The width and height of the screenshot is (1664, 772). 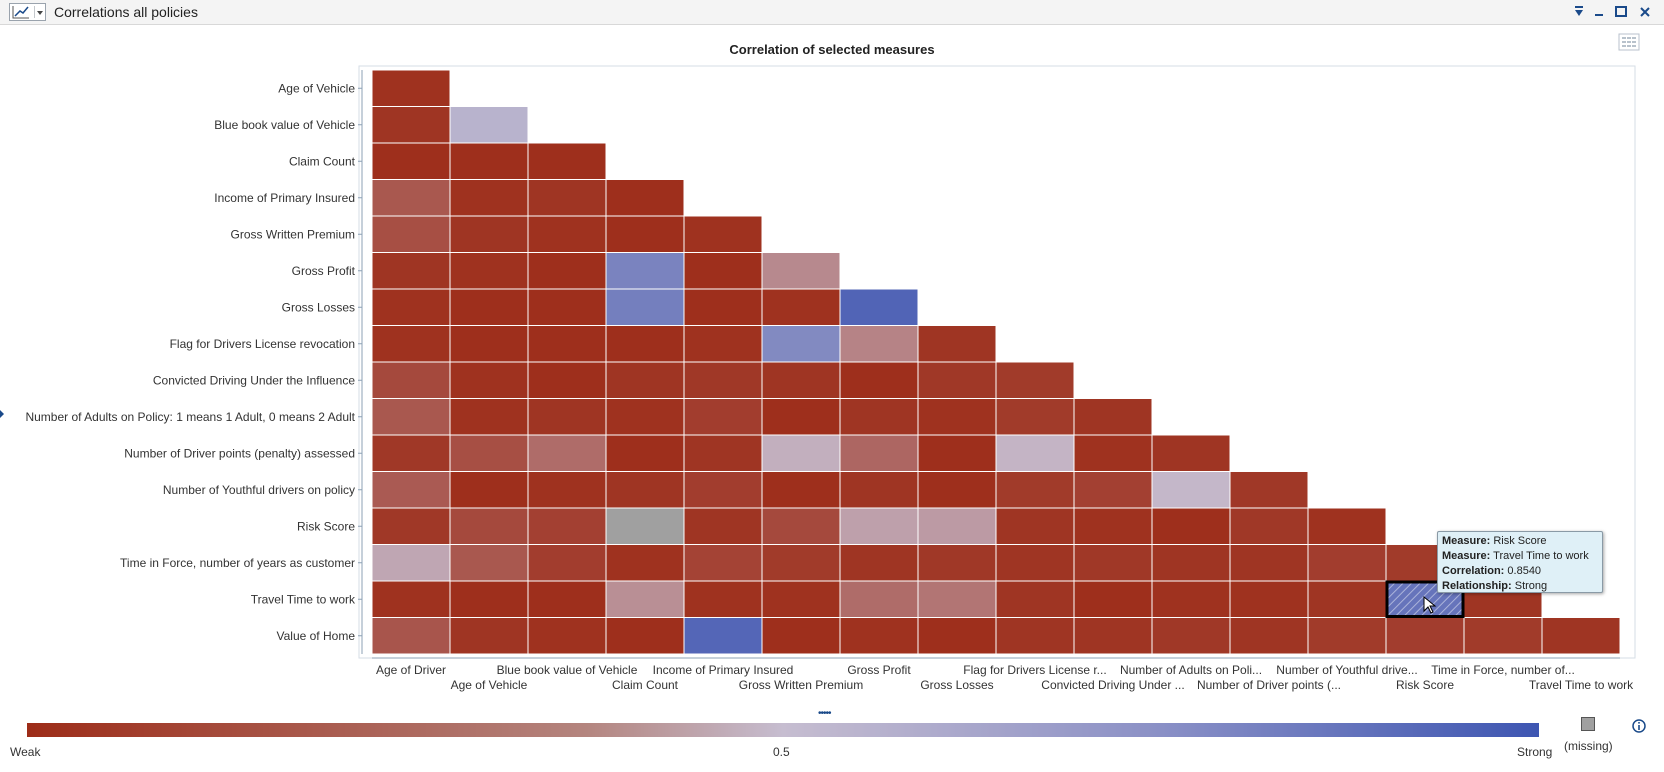 I want to click on chart-menu-button, so click(x=27, y=12).